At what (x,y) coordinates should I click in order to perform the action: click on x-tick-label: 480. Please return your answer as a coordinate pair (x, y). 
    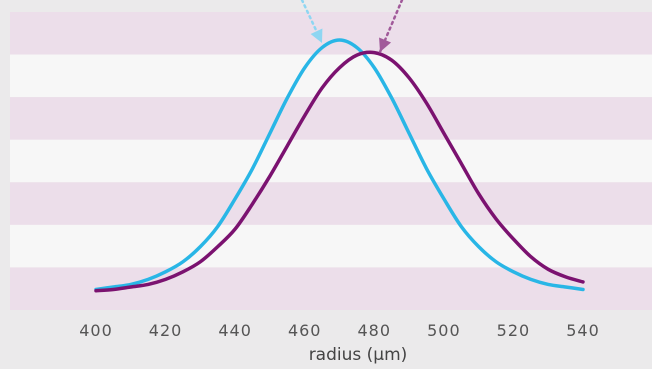
    Looking at the image, I should click on (375, 330).